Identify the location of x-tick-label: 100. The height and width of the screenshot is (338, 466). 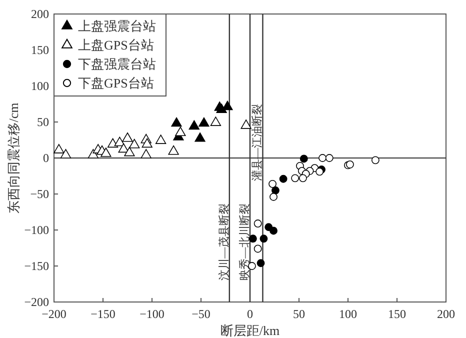
(348, 314).